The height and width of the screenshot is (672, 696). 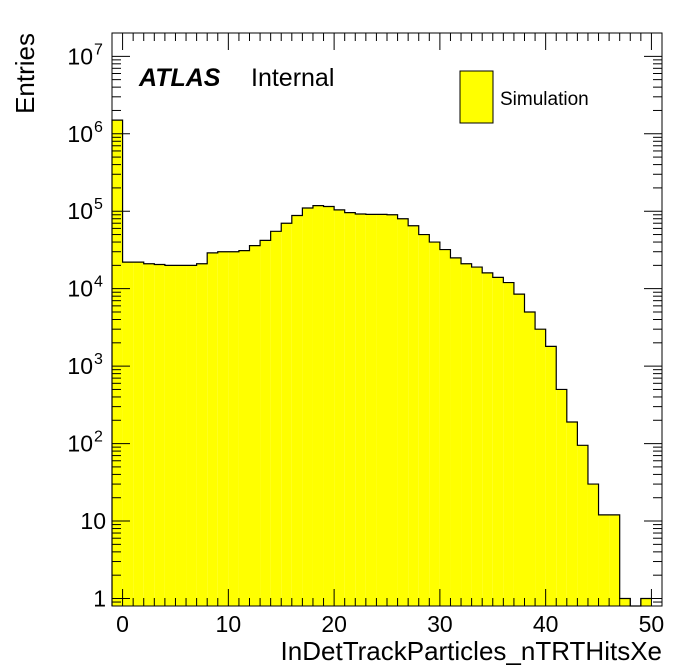 What do you see at coordinates (98, 282) in the screenshot?
I see `y-tick-exponent: 4` at bounding box center [98, 282].